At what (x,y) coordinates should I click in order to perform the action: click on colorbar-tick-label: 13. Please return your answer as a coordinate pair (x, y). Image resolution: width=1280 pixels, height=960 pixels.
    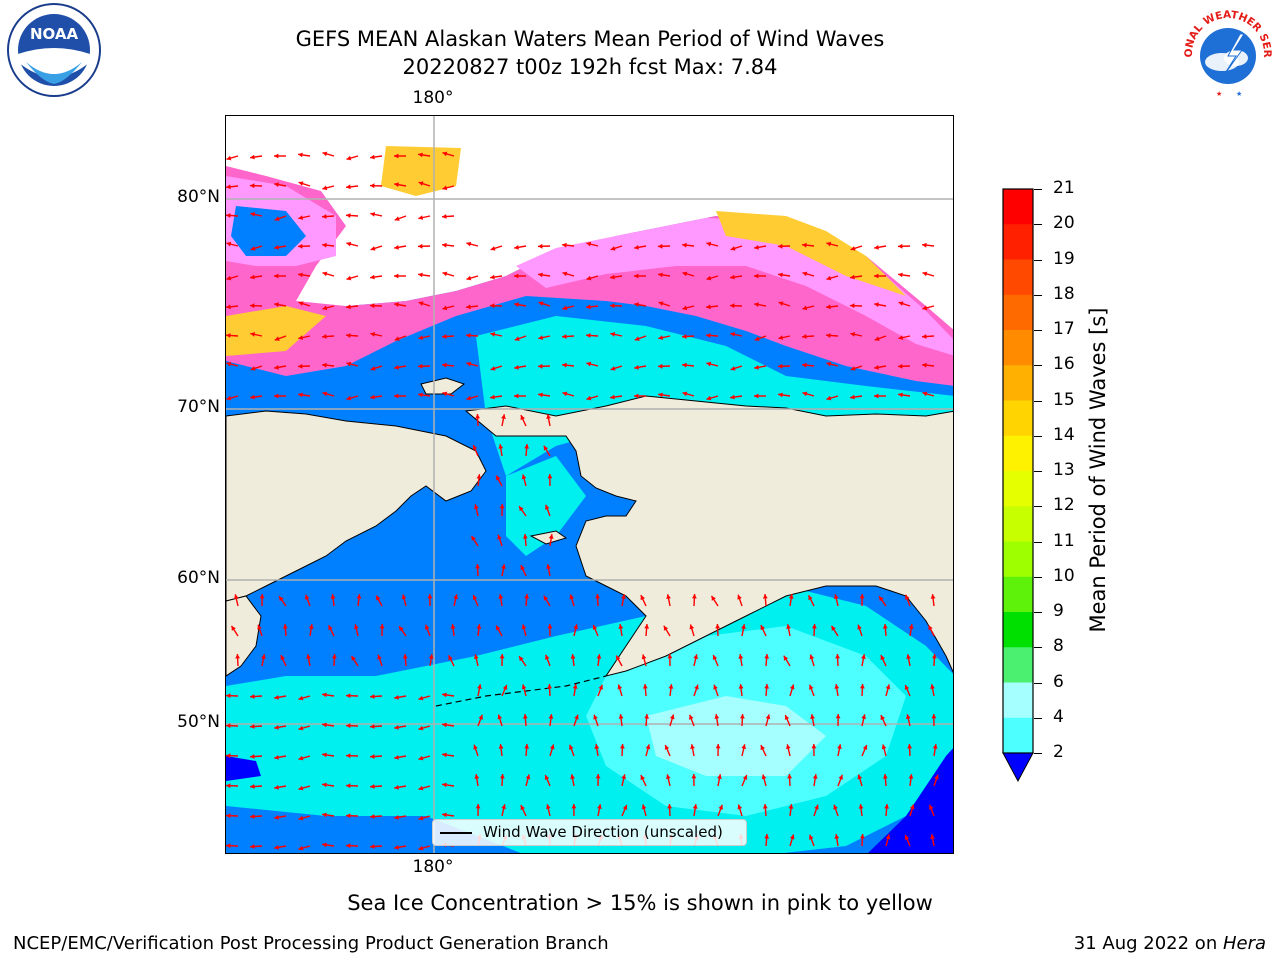
    Looking at the image, I should click on (1064, 470).